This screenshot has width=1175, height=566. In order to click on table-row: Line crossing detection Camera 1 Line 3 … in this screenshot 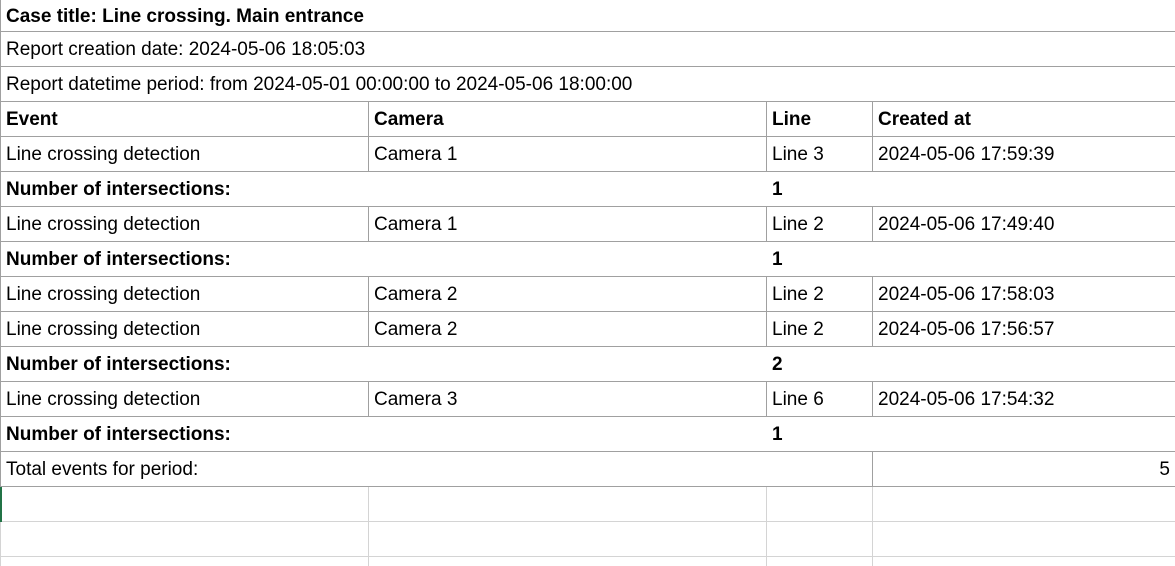, I will do `click(587, 154)`.